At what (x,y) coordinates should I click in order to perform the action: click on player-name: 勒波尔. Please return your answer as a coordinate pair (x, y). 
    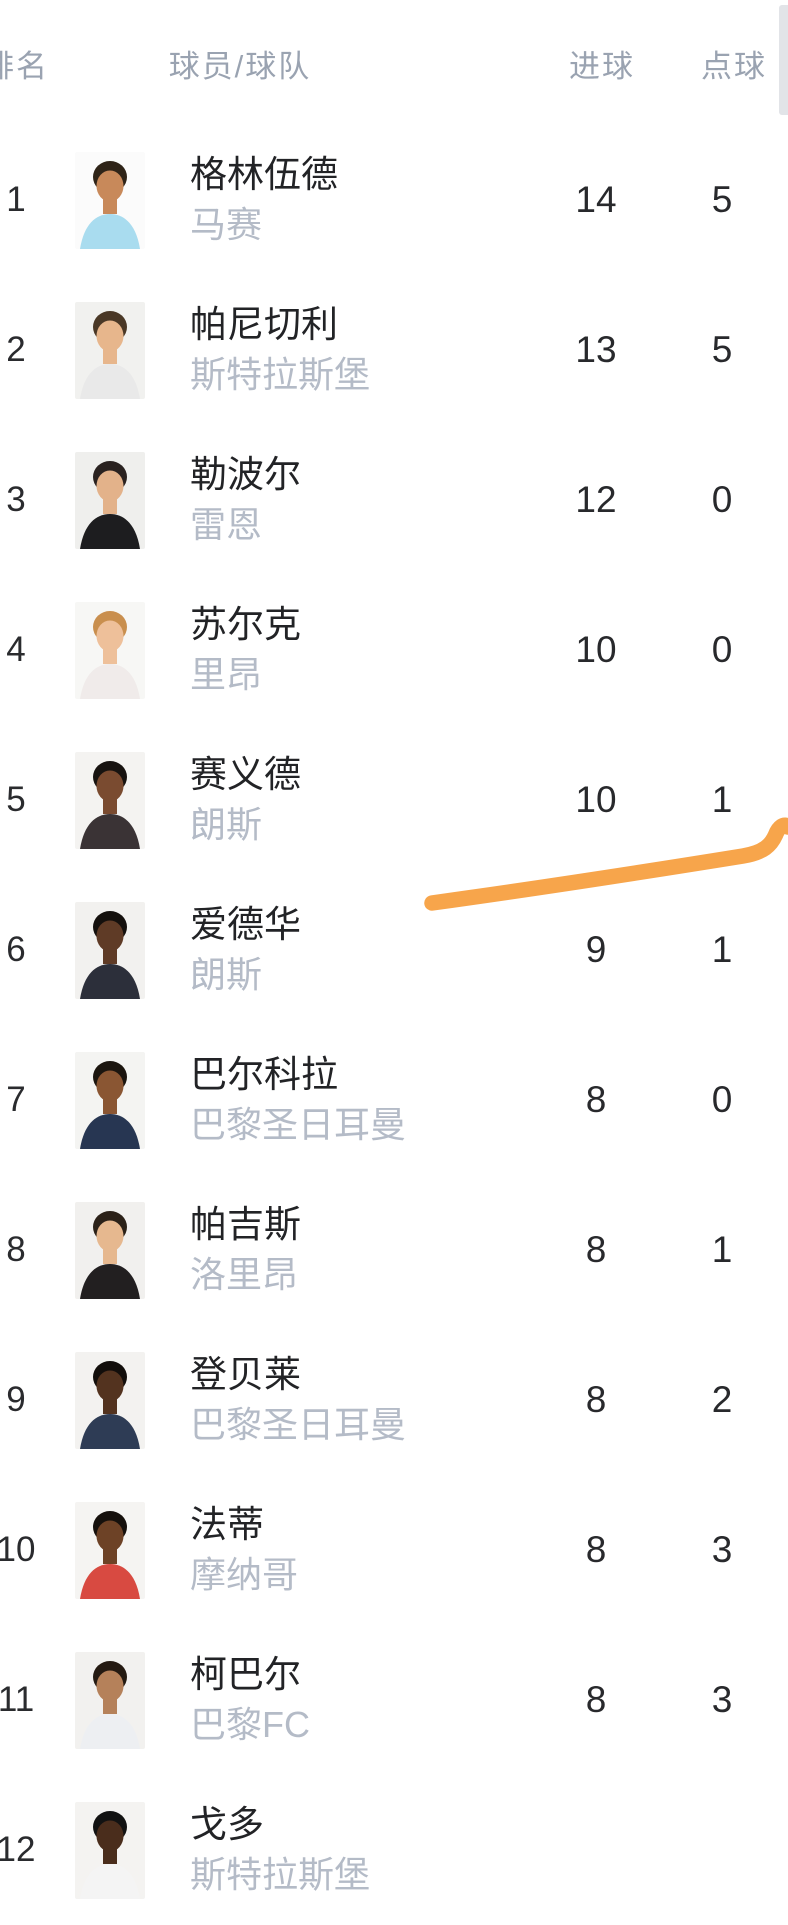
    Looking at the image, I should click on (245, 475).